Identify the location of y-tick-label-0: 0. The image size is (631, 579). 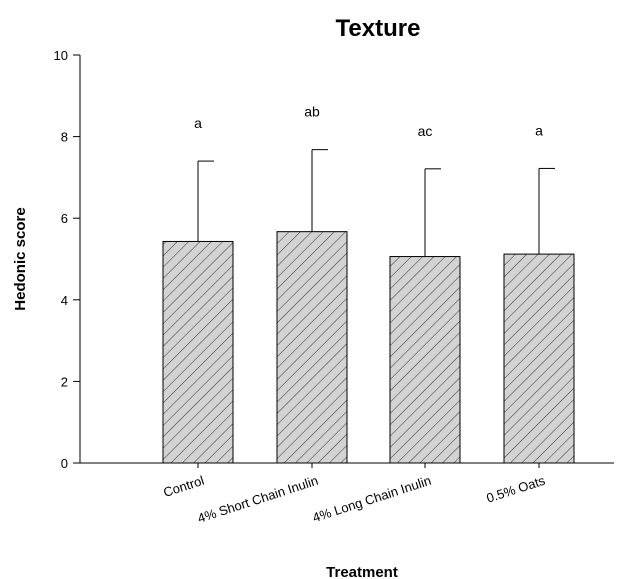
(64, 463).